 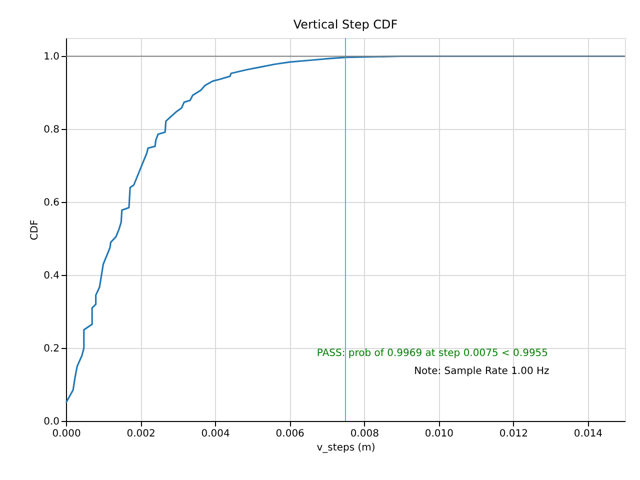 I want to click on x-tick-label: 0.010, so click(x=439, y=434).